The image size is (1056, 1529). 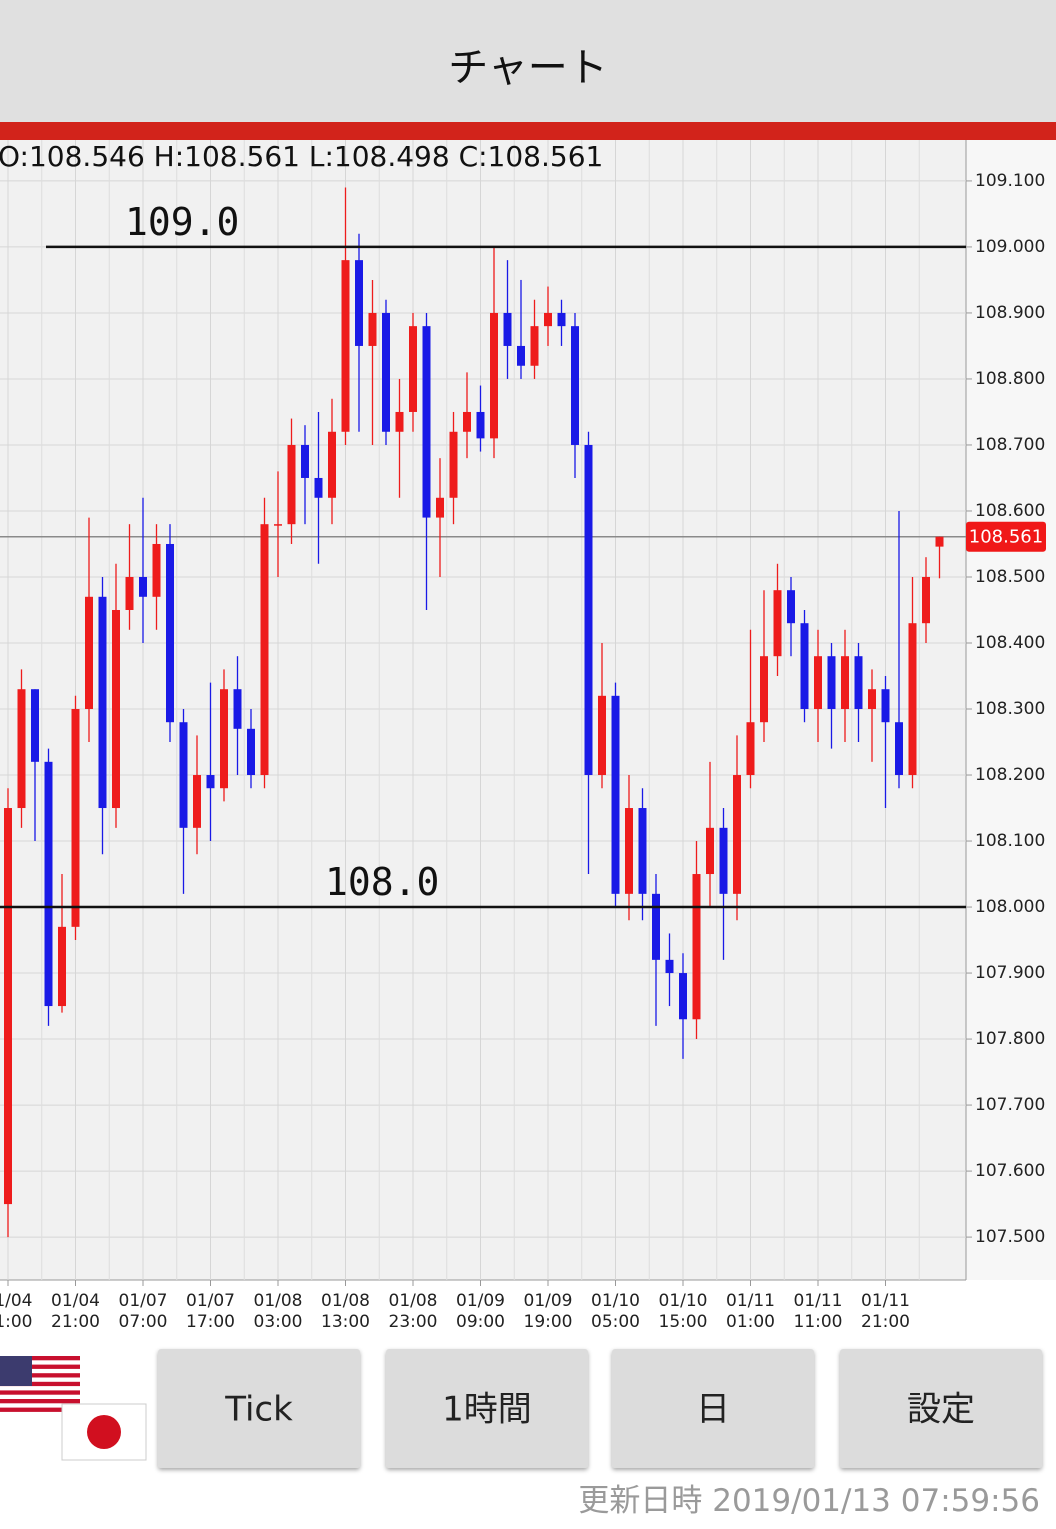 I want to click on annotation-label: 109.0, so click(x=182, y=222).